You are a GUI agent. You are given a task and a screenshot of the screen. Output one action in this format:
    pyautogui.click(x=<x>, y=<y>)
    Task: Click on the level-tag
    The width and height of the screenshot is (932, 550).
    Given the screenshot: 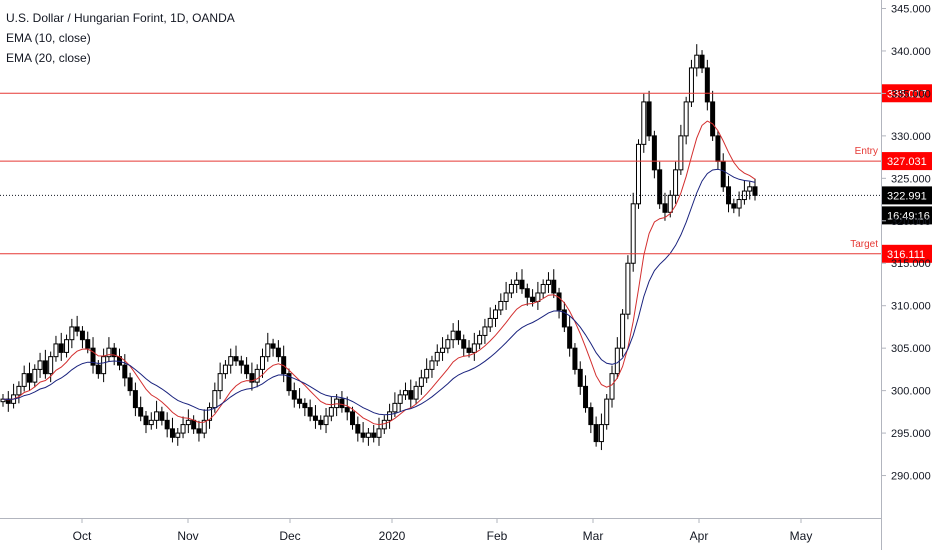 What is the action you would take?
    pyautogui.click(x=907, y=161)
    